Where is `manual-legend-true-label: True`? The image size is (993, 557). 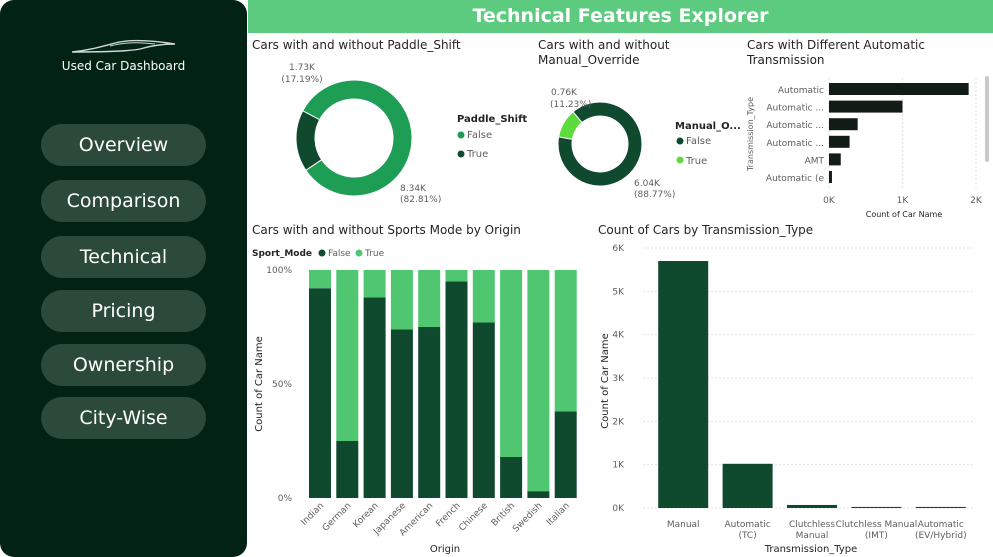 manual-legend-true-label: True is located at coordinates (696, 161).